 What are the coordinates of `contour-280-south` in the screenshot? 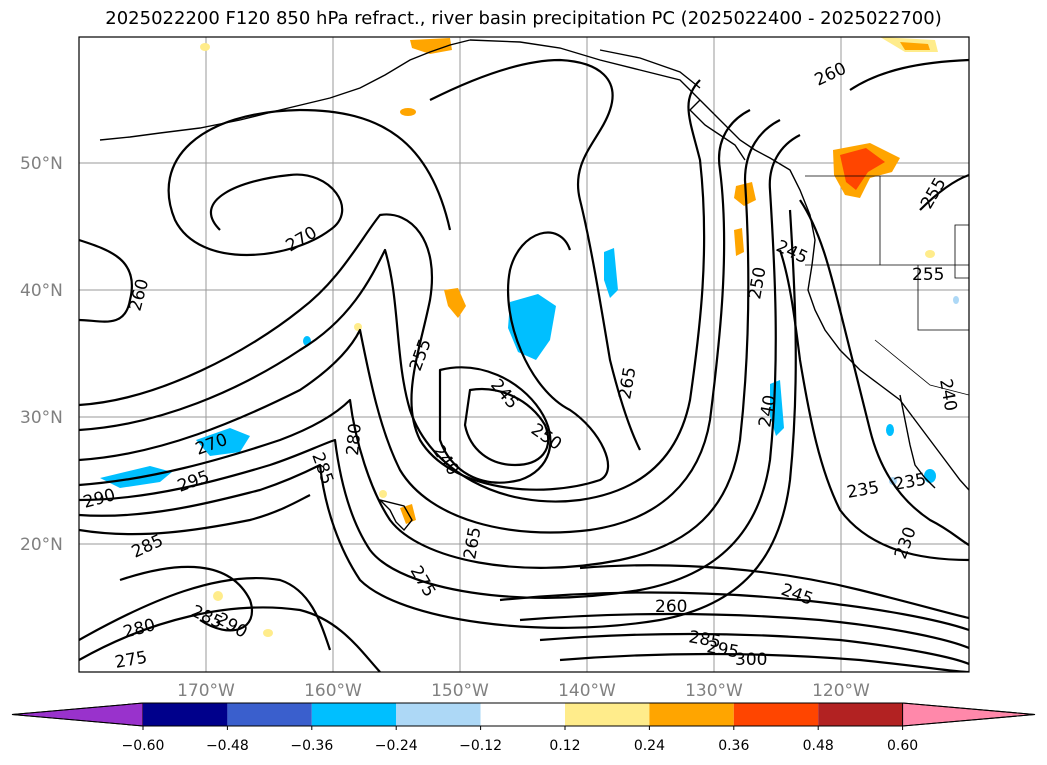 It's located at (205, 613).